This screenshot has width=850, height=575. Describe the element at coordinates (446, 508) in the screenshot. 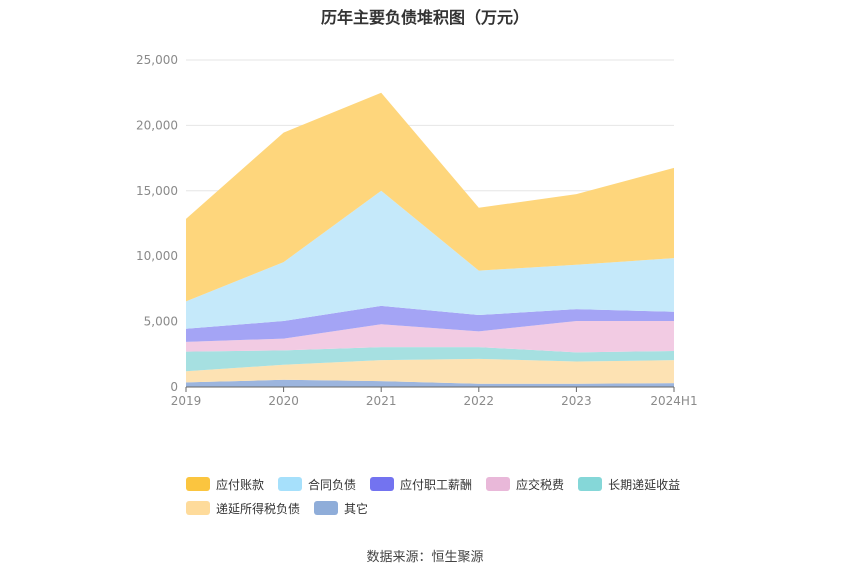

I see `legend-row: 递延所得税负债 其它` at that location.